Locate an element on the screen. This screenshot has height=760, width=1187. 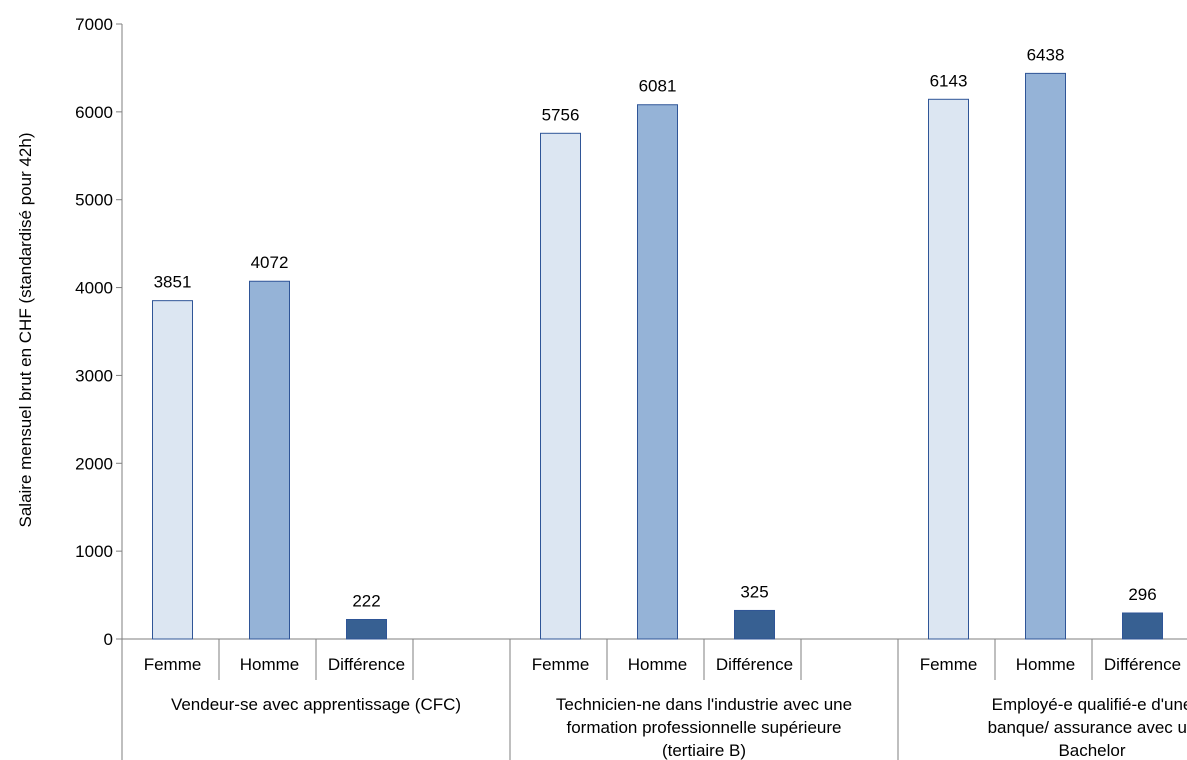
y-tick-label: 4000 is located at coordinates (94, 288).